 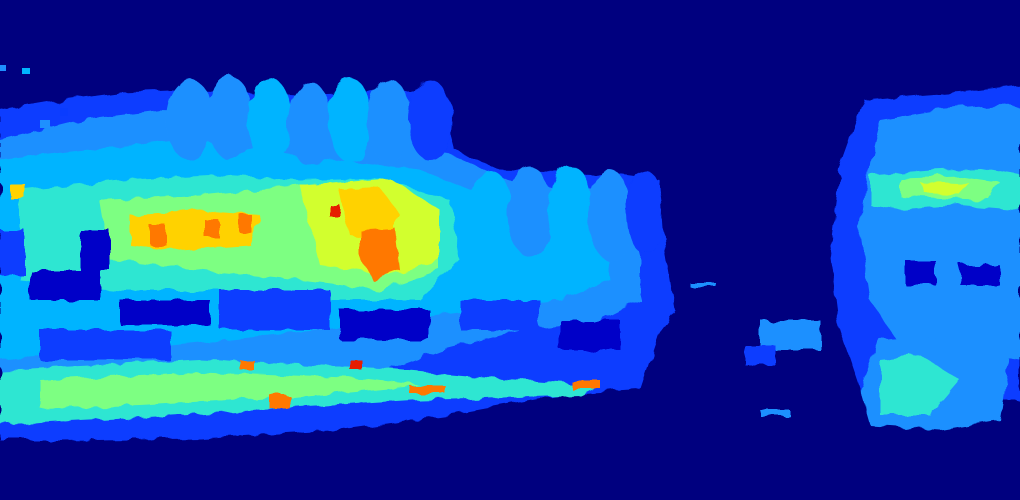 I want to click on hot-core, so click(x=235, y=237).